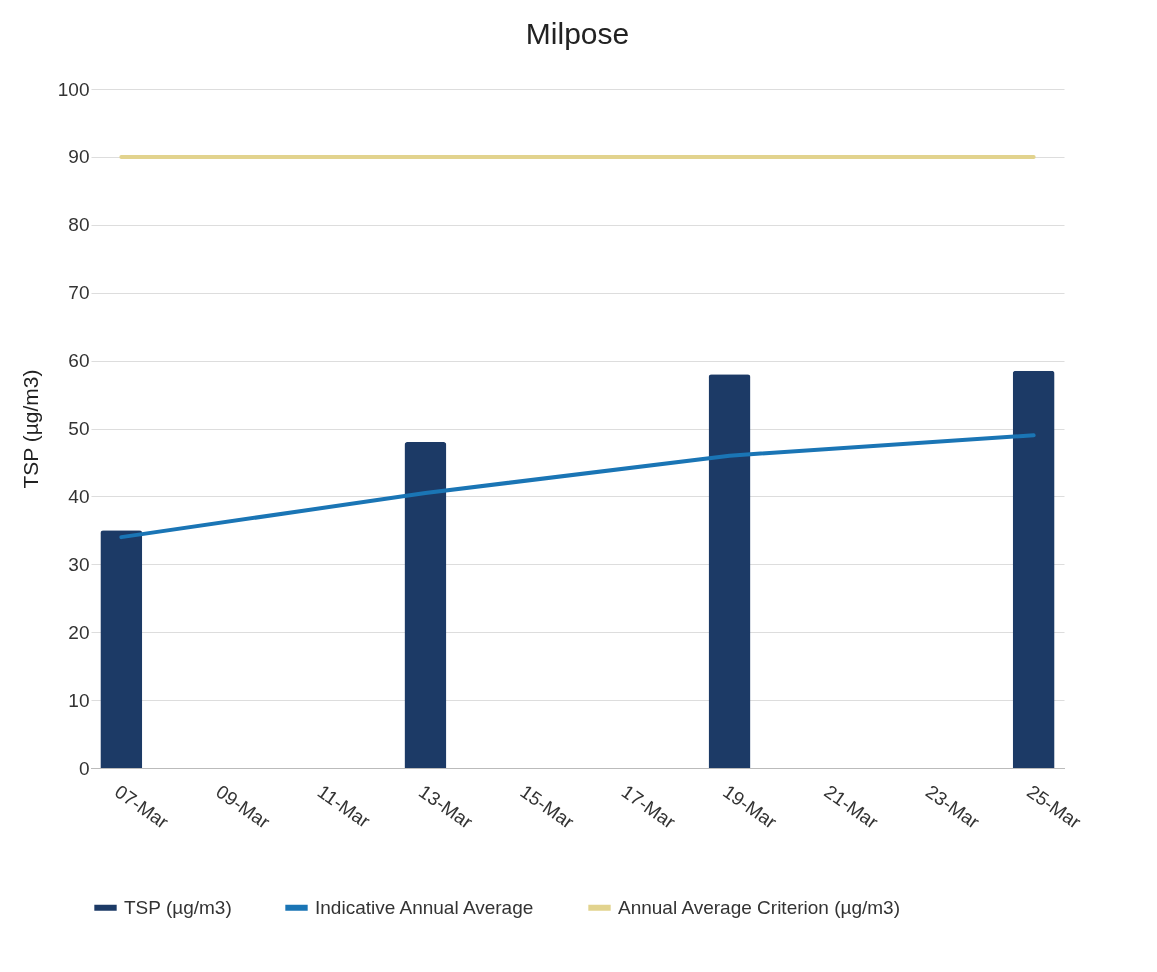  What do you see at coordinates (577, 33) in the screenshot?
I see `chart-title: Milpose` at bounding box center [577, 33].